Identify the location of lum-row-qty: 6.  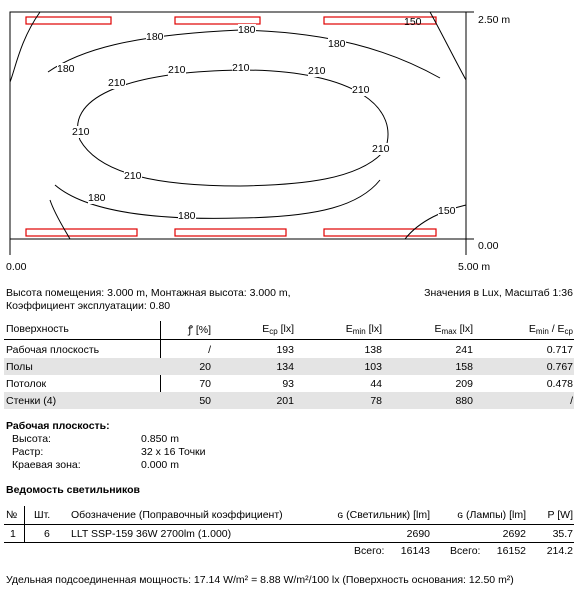
(47, 534).